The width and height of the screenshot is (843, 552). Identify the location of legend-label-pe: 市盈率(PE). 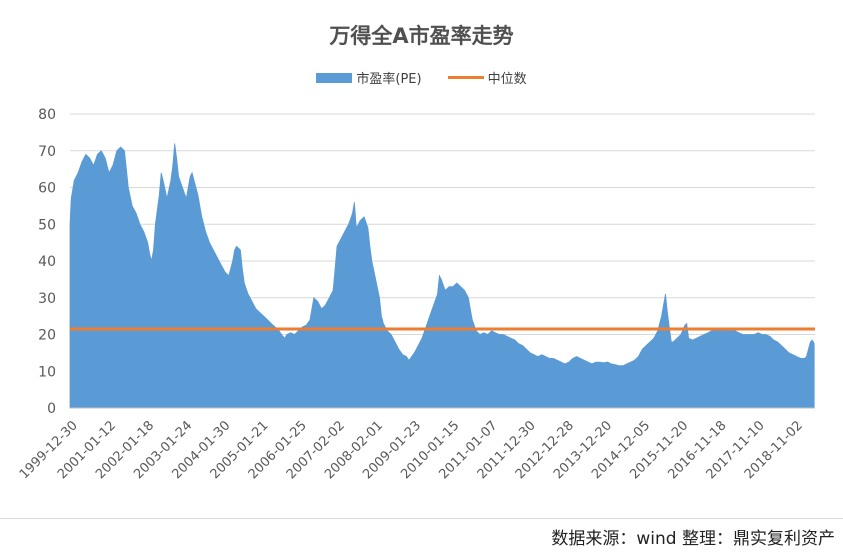
(389, 79).